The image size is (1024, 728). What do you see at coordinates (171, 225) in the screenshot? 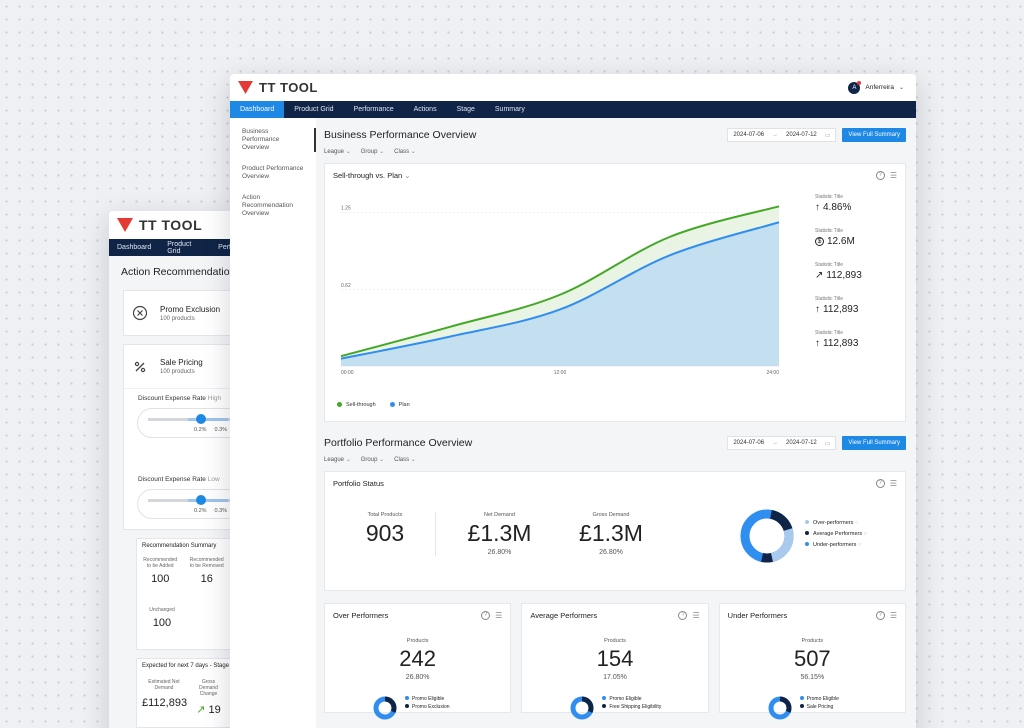
I see `back-brand: TT TOOL` at bounding box center [171, 225].